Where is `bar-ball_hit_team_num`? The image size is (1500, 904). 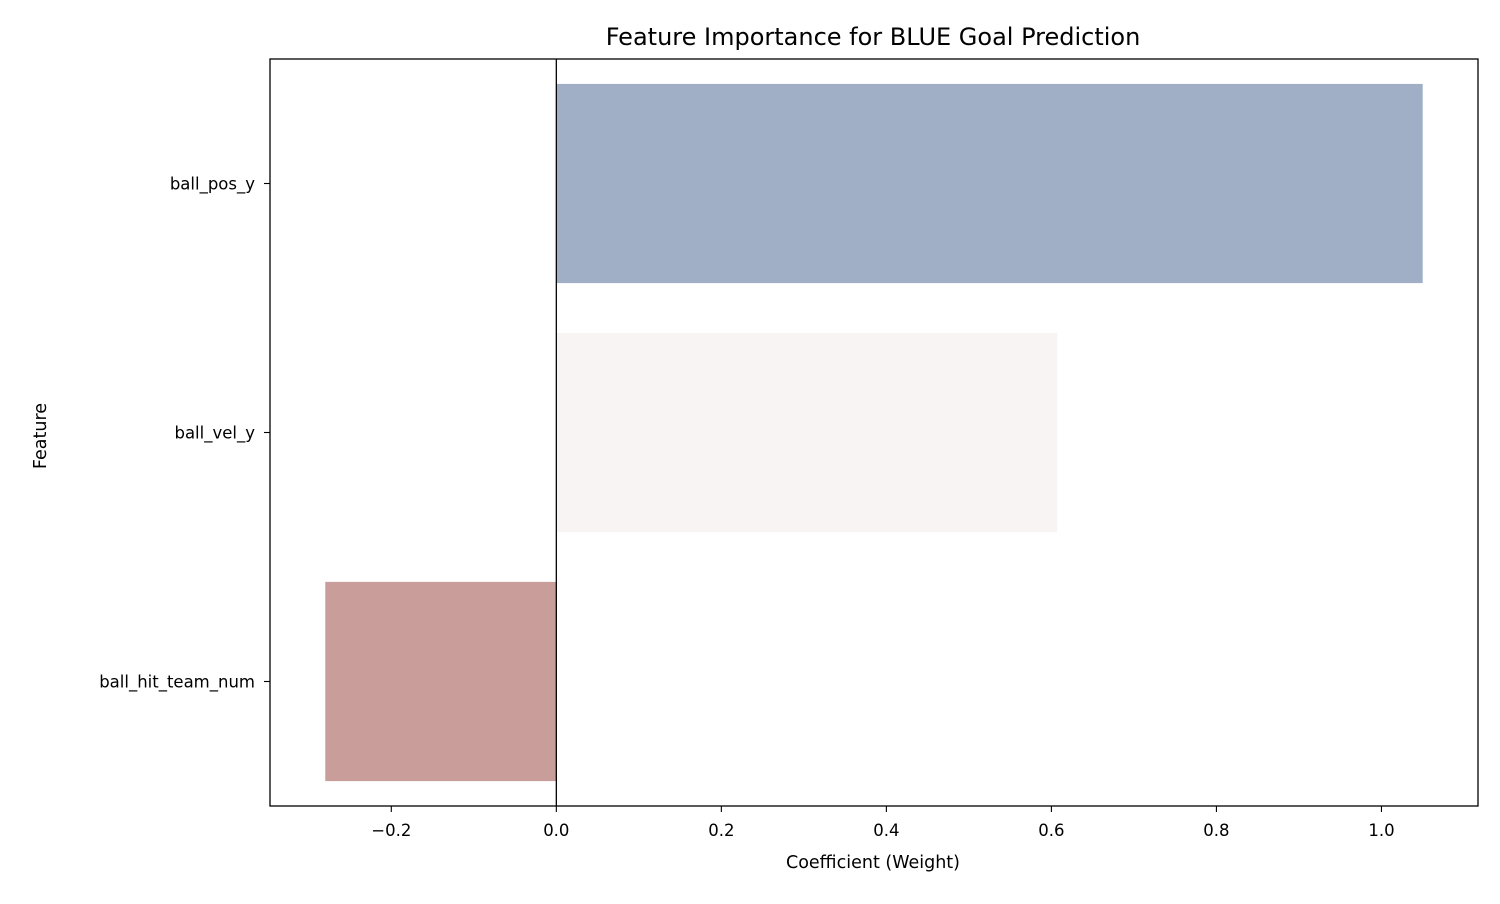
bar-ball_hit_team_num is located at coordinates (441, 681).